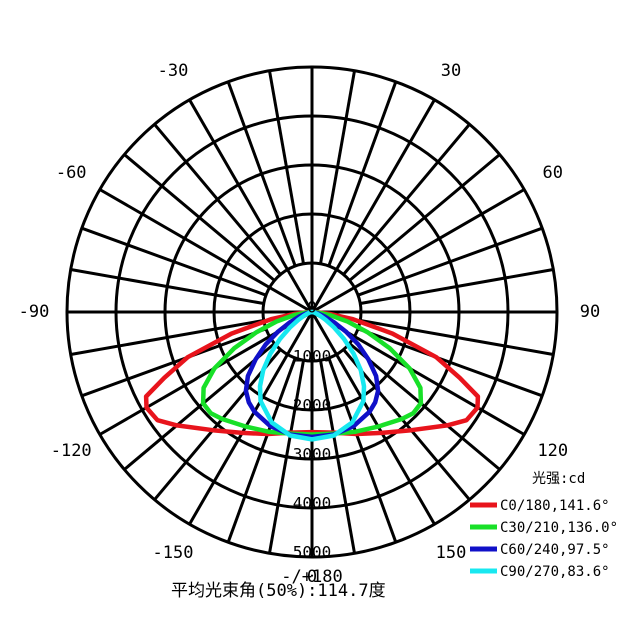  Describe the element at coordinates (451, 553) in the screenshot. I see `angle-label: 150` at that location.